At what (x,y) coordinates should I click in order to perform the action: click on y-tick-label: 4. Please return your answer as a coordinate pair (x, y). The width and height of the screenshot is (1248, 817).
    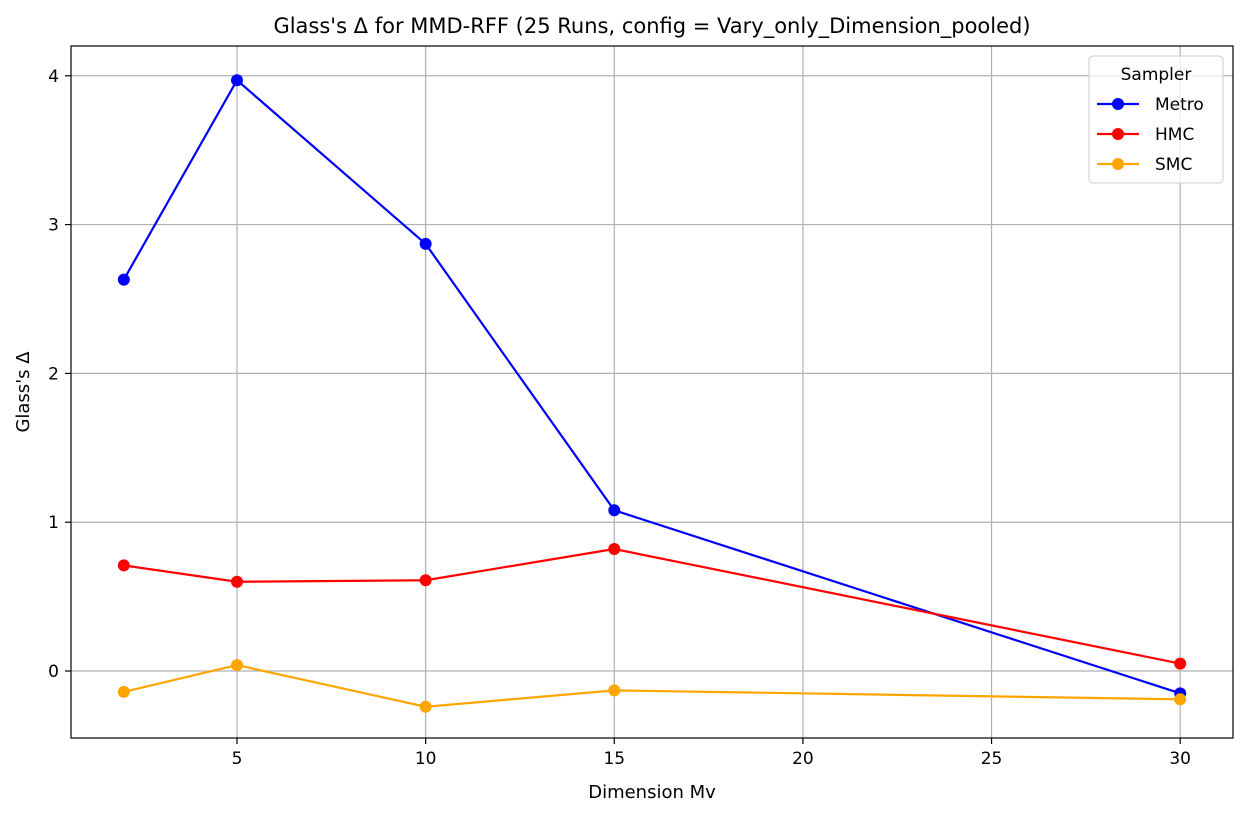
    Looking at the image, I should click on (53, 77).